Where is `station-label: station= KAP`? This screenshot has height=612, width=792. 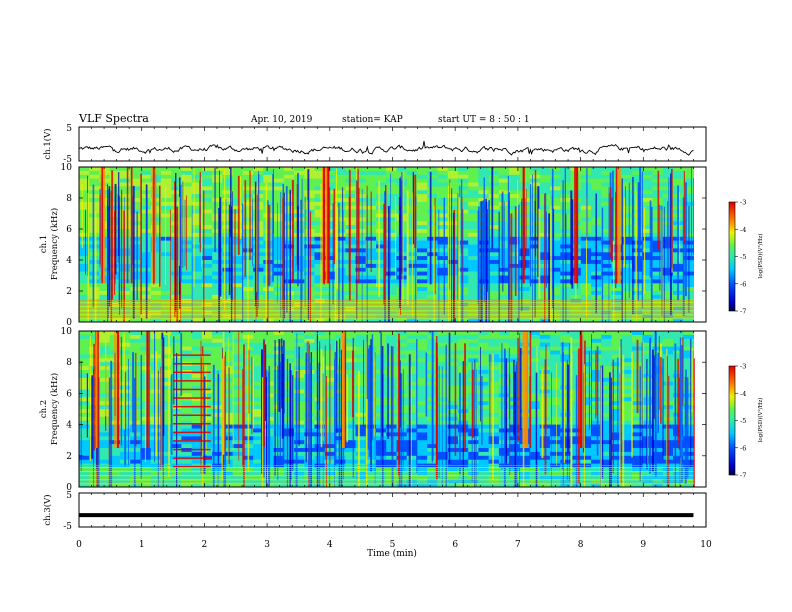
station-label: station= KAP is located at coordinates (372, 120).